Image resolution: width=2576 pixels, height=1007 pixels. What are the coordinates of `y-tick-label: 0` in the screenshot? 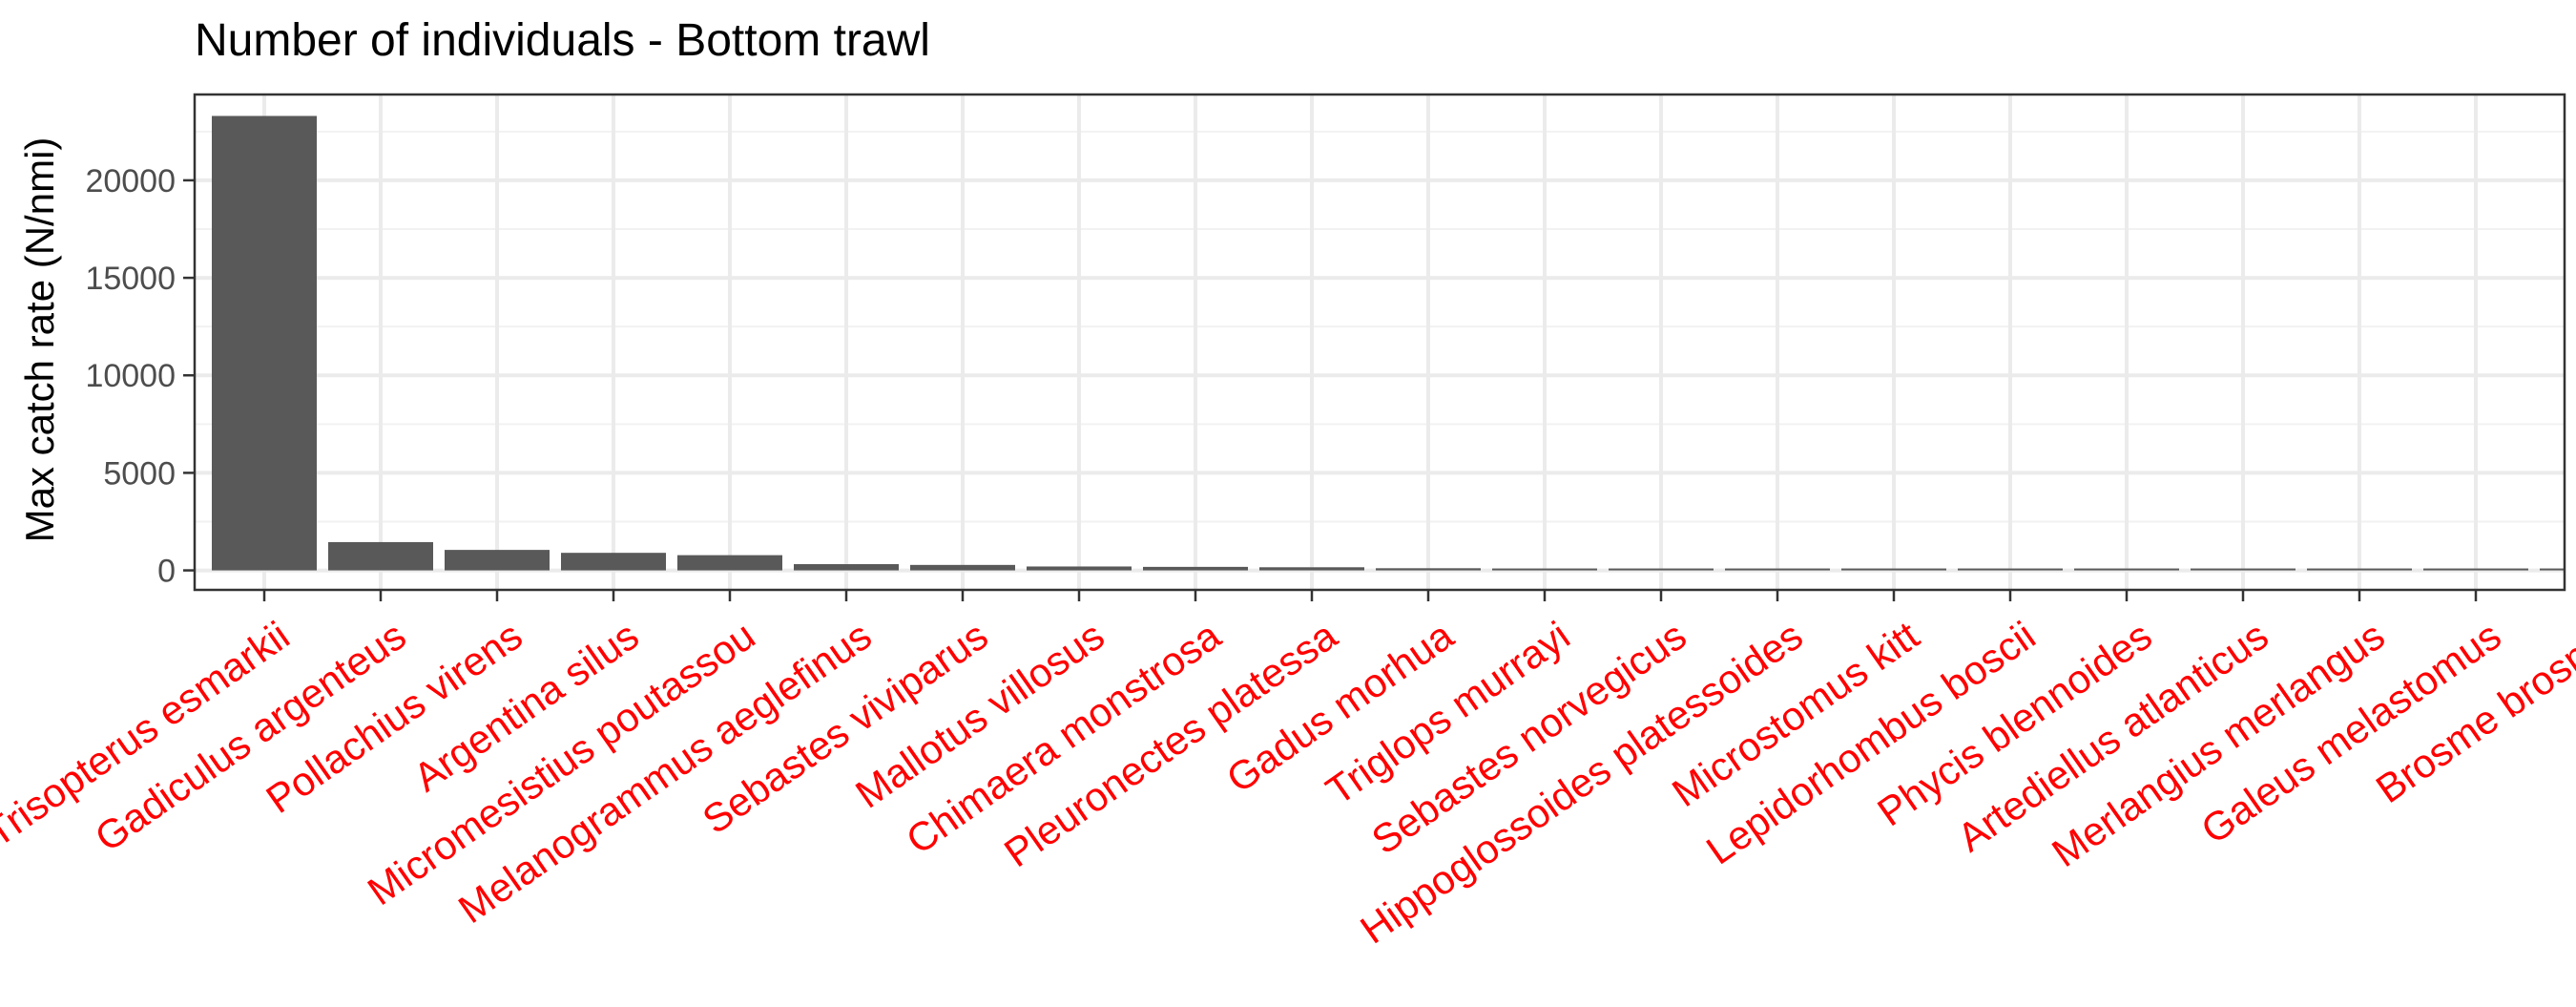 It's located at (166, 572).